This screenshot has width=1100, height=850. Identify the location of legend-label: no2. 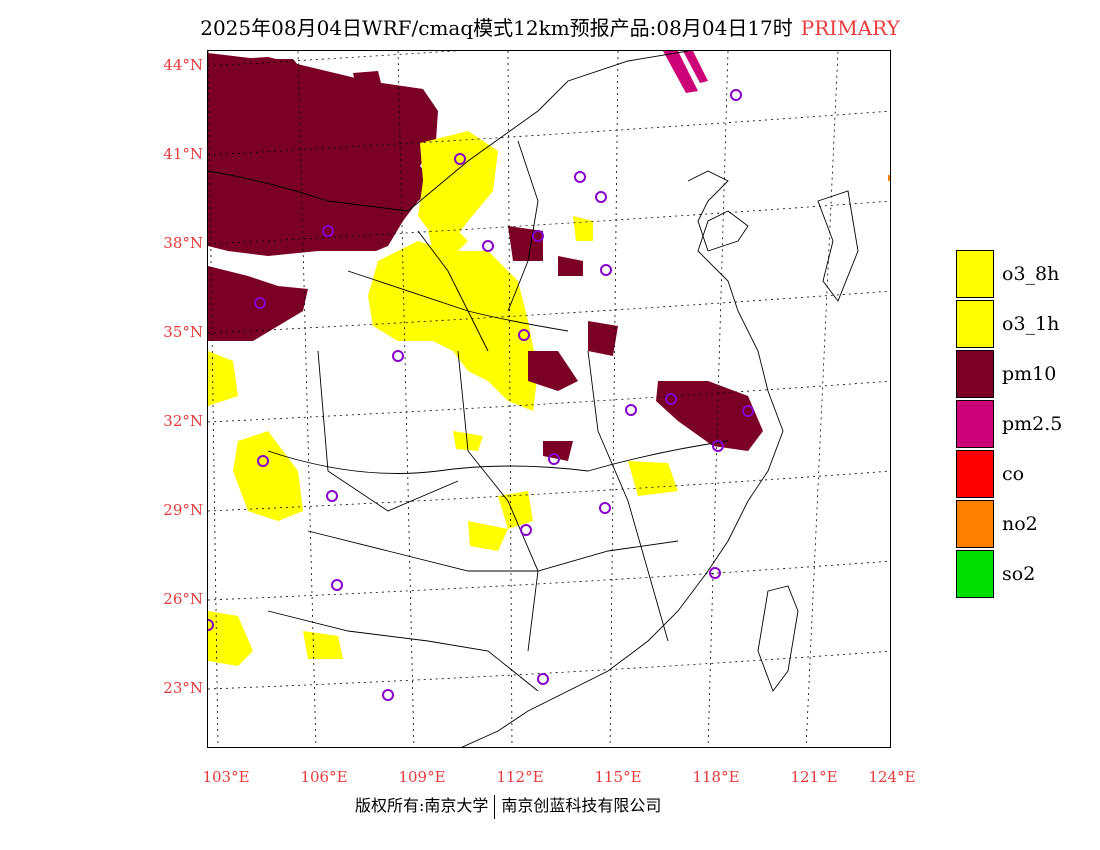
(1020, 524).